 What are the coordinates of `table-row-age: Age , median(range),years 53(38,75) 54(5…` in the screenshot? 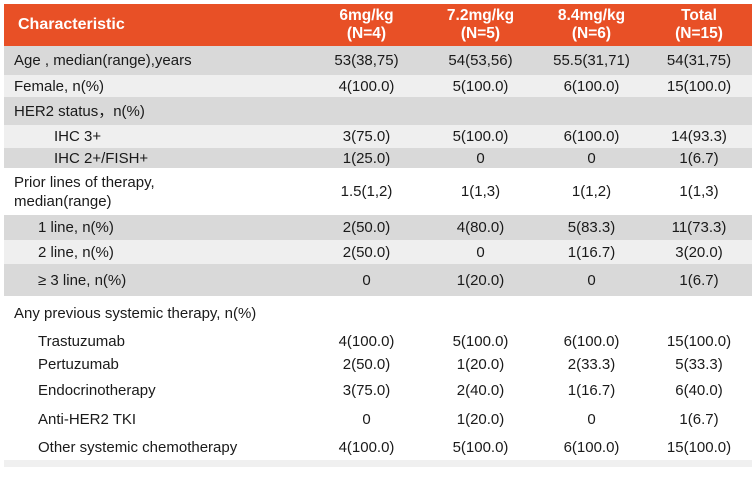 It's located at (378, 60).